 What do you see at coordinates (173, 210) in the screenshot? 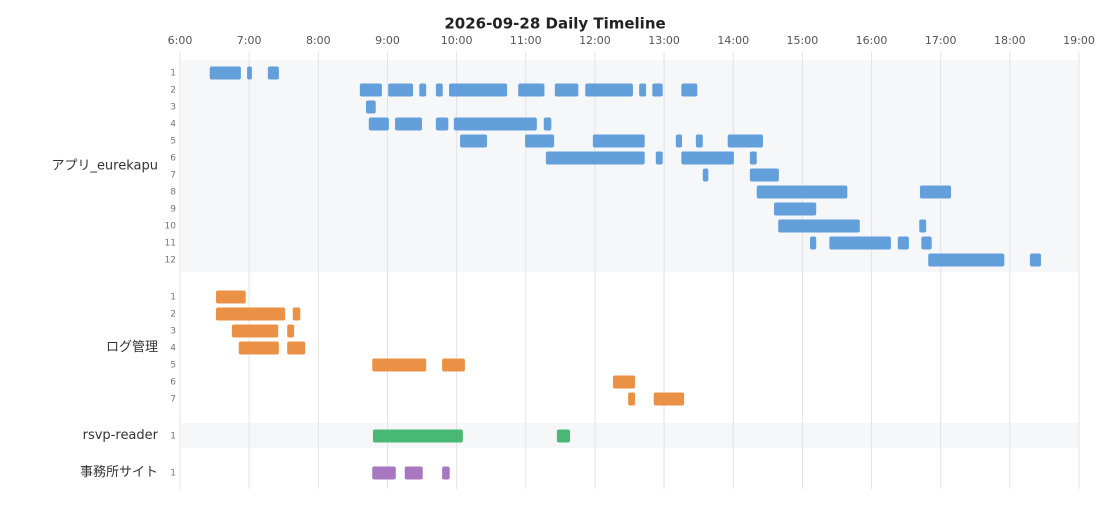
I see `row-label: 9` at bounding box center [173, 210].